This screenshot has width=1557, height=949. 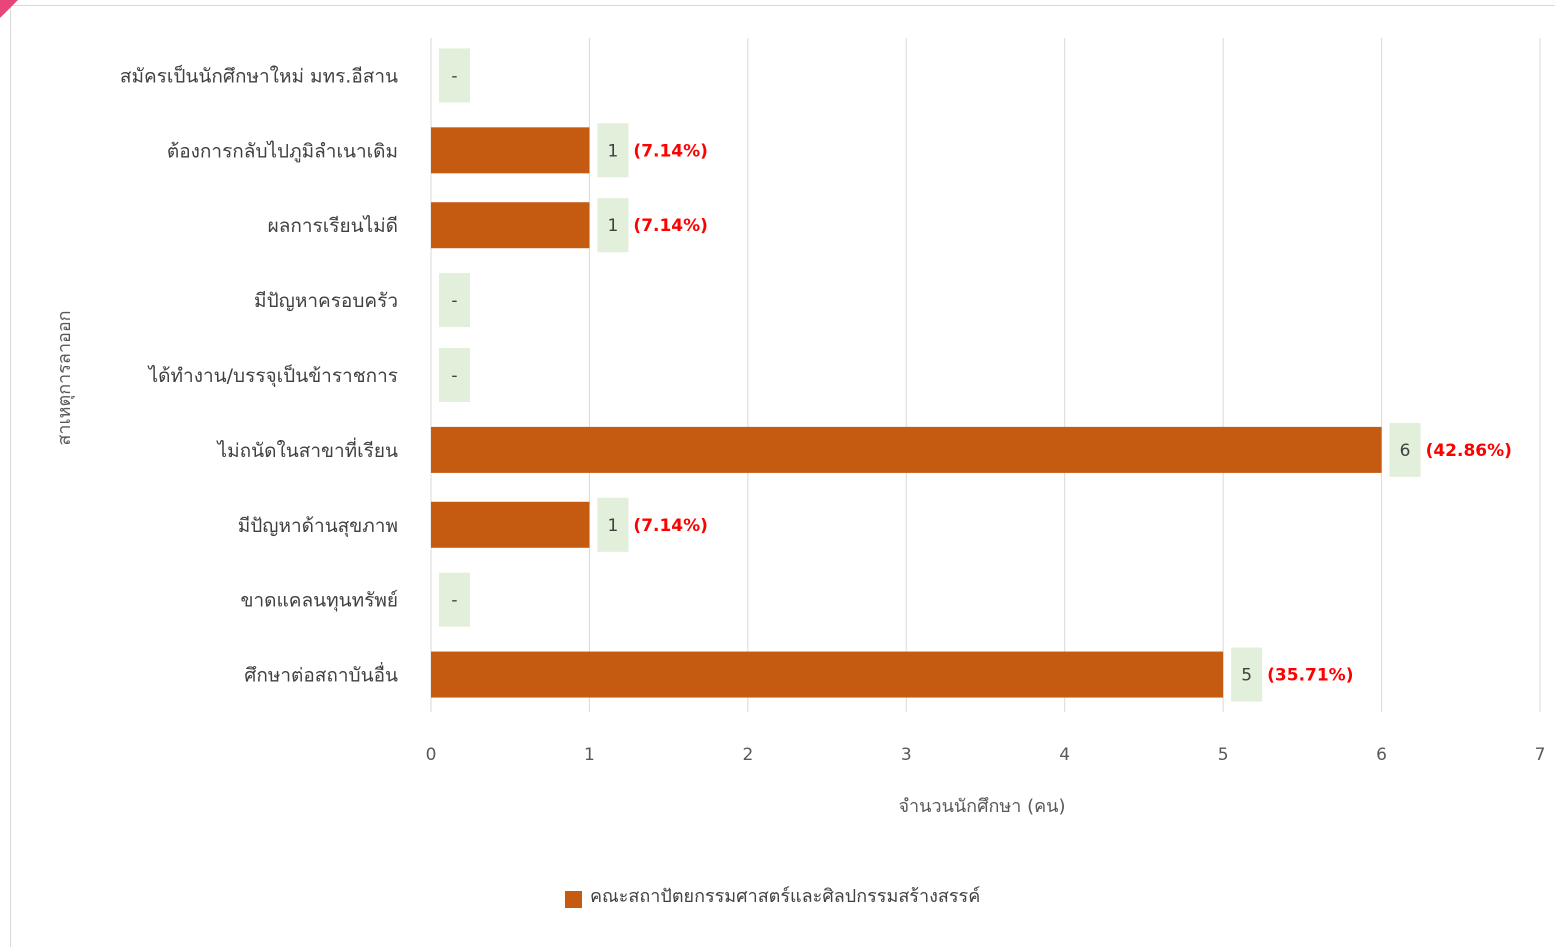 I want to click on category-label: มีปัญหาครอบครัว, so click(x=326, y=301).